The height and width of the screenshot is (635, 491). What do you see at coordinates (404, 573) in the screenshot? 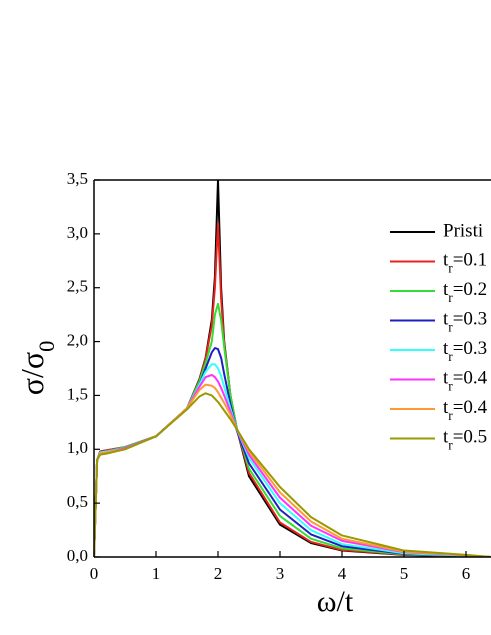
I see `x-tick-label: 5` at bounding box center [404, 573].